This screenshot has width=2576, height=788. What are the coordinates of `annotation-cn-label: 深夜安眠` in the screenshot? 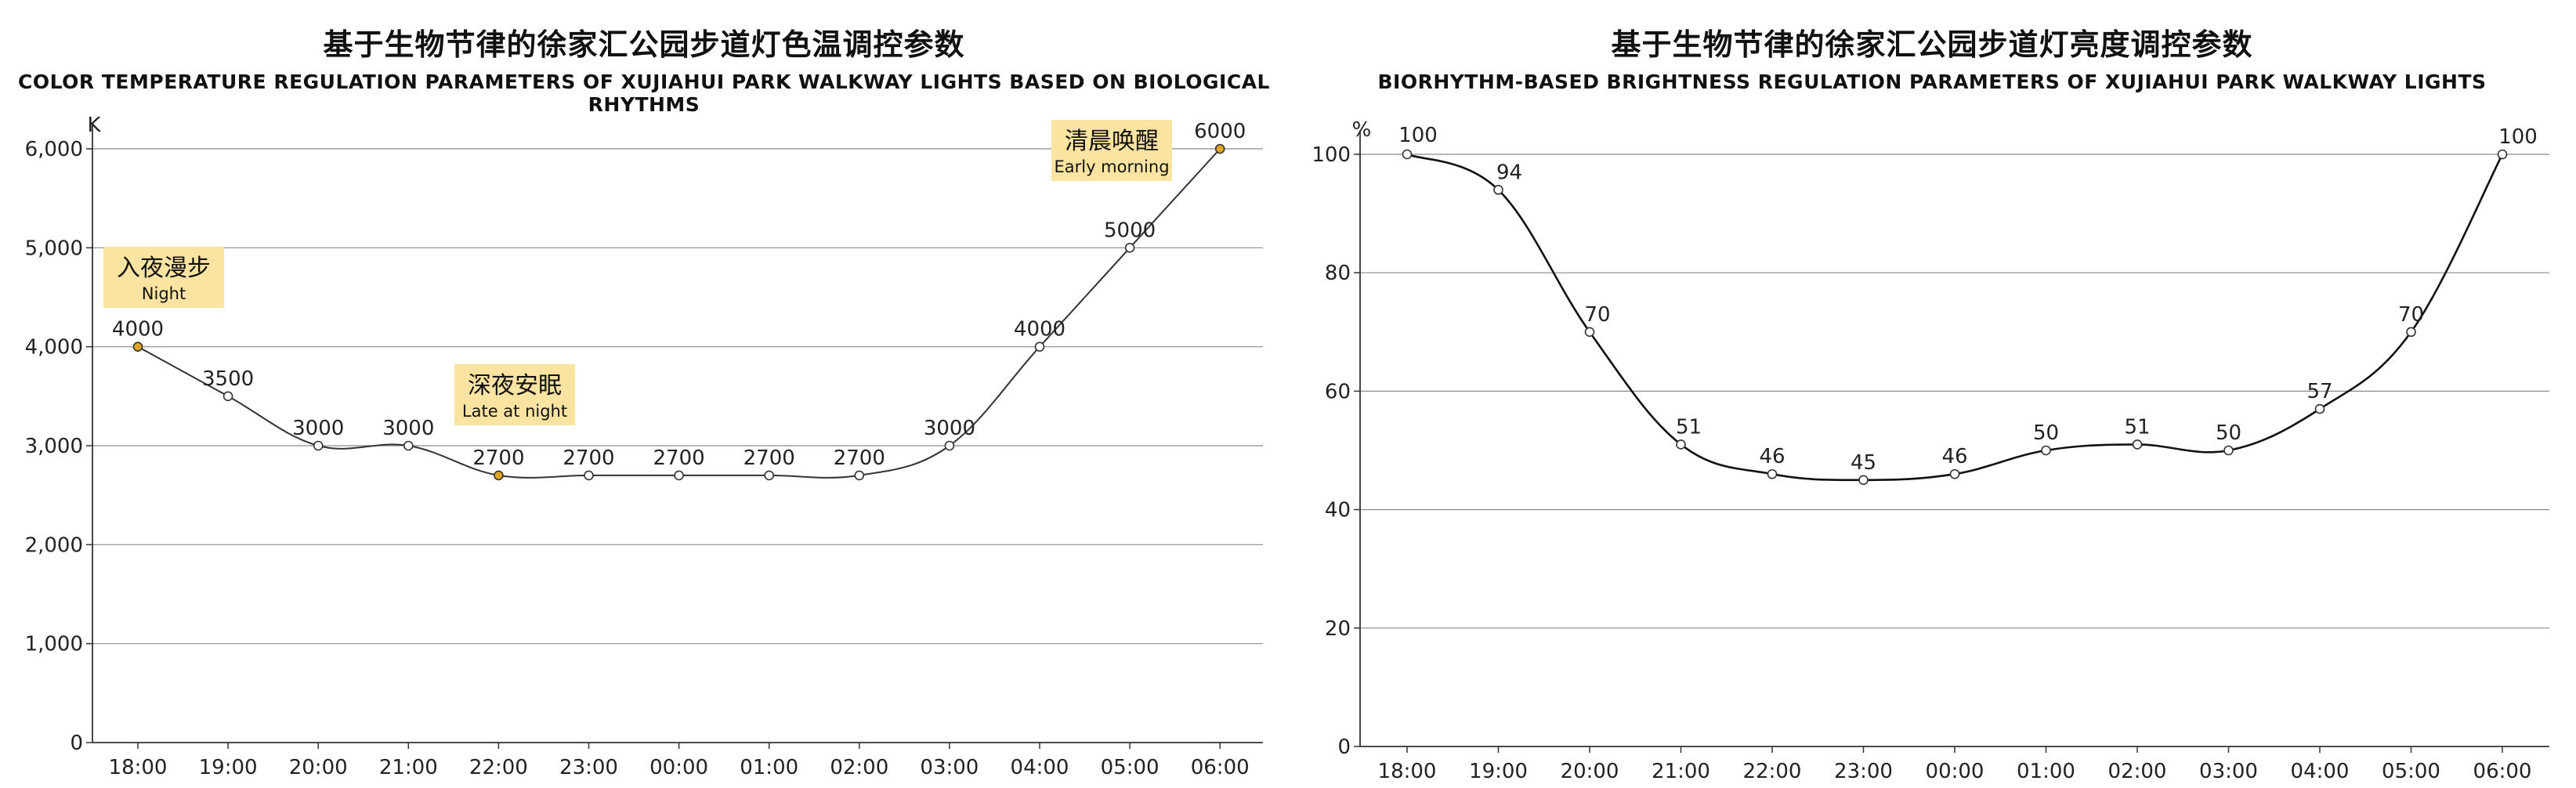 It's located at (515, 385).